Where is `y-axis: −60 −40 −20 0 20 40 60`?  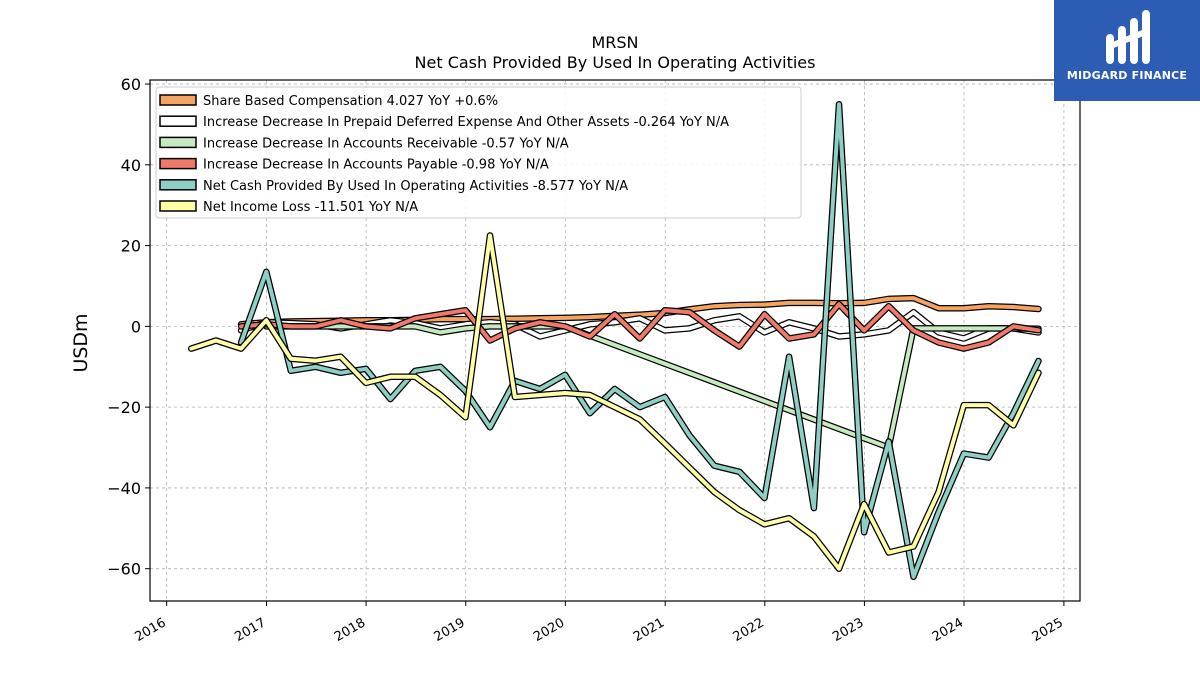 y-axis: −60 −40 −20 0 20 40 60 is located at coordinates (128, 327).